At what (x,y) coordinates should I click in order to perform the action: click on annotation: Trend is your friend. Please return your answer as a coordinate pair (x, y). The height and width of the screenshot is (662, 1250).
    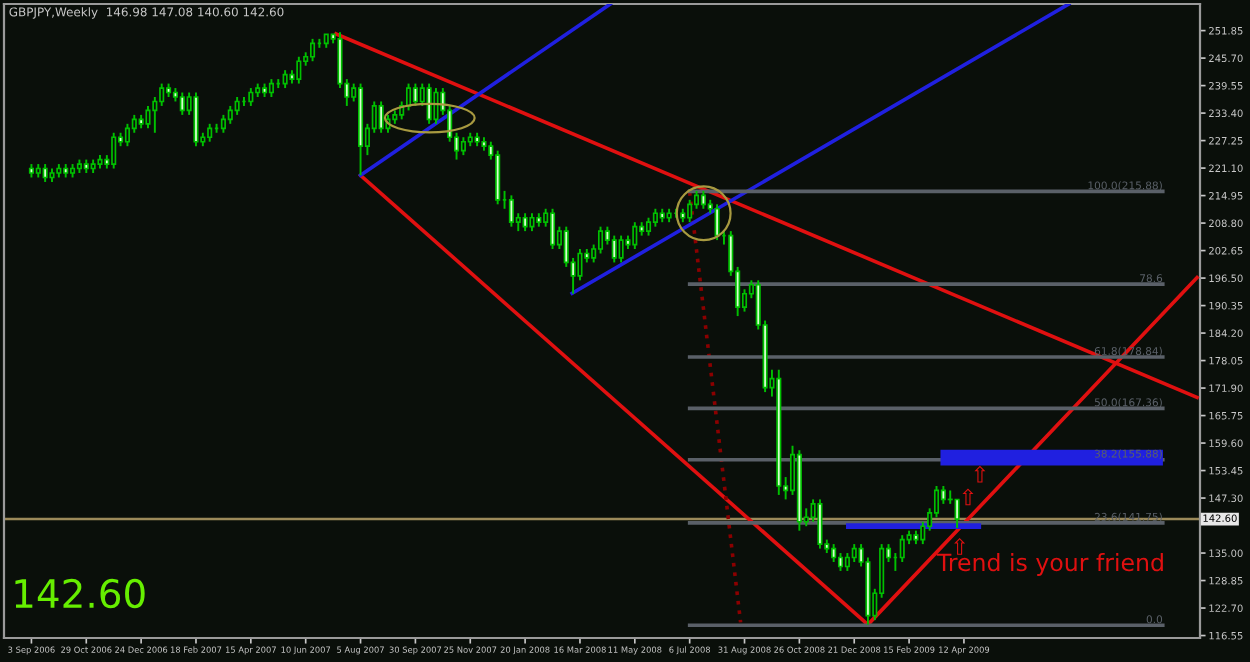
    Looking at the image, I should click on (1049, 564).